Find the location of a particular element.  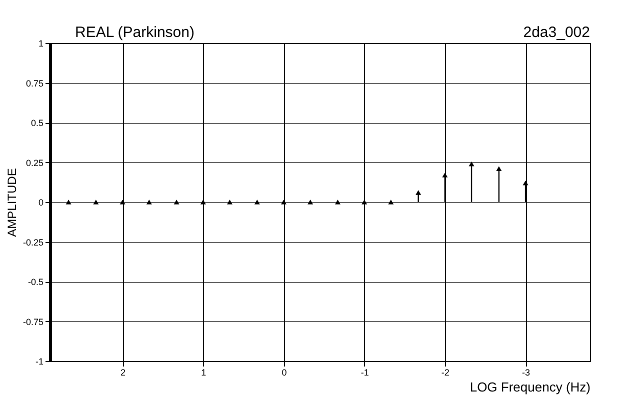

y-tick-label: 0 is located at coordinates (41, 203).